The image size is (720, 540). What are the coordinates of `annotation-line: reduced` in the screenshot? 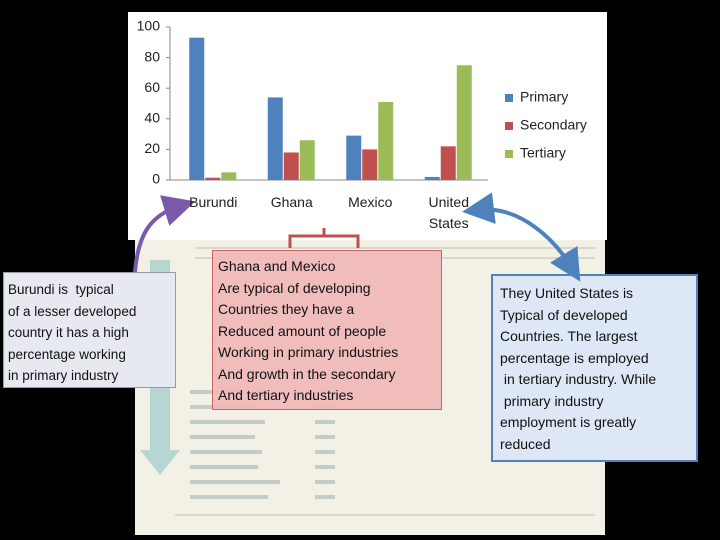 It's located at (525, 443).